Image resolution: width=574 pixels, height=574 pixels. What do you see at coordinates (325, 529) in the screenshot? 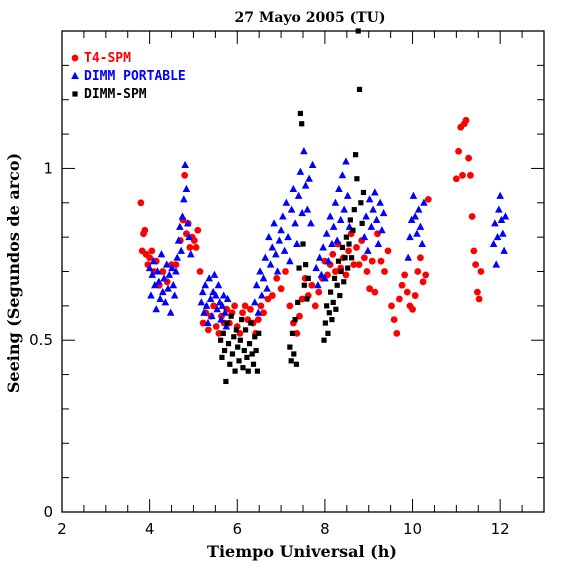
I see `x-tick-label: 8` at bounding box center [325, 529].